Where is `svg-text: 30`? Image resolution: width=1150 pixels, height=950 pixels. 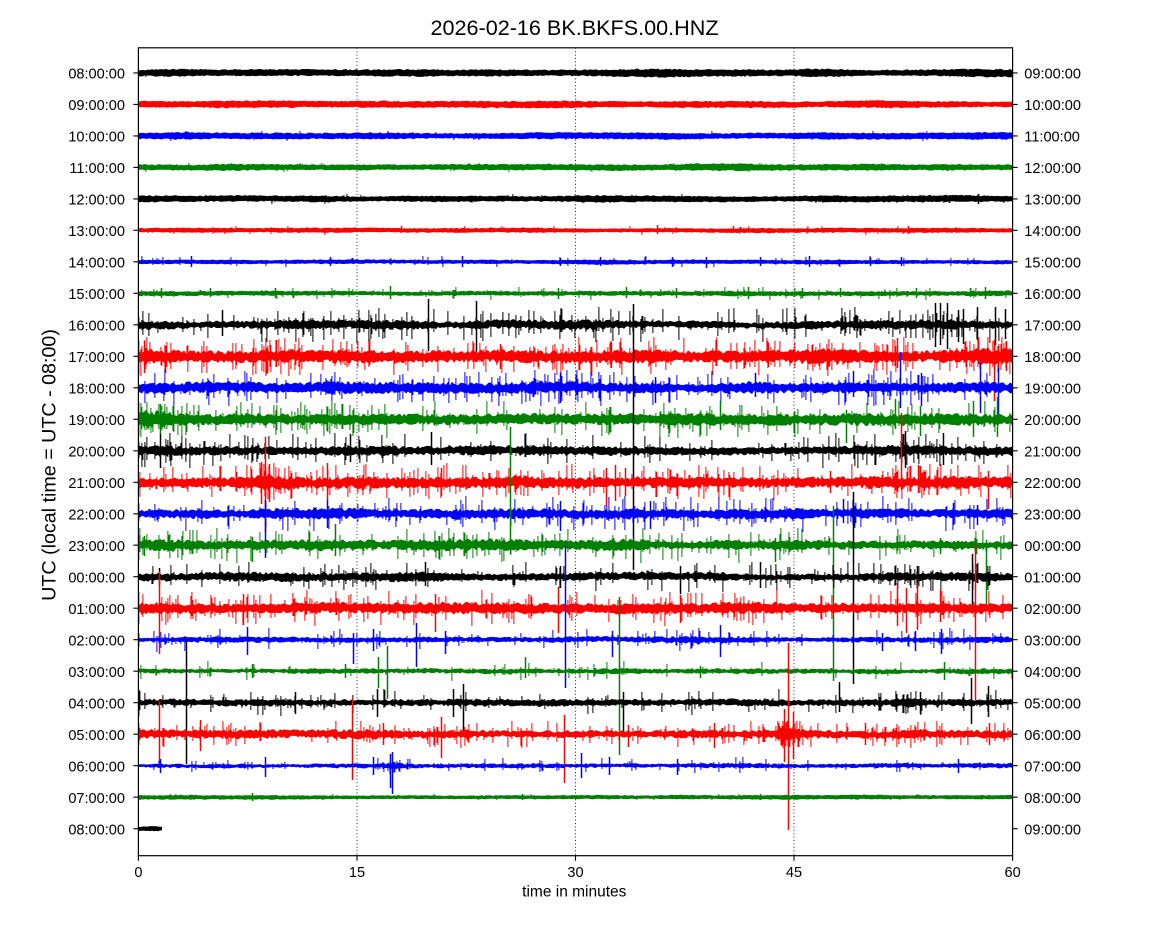 svg-text: 30 is located at coordinates (575, 873).